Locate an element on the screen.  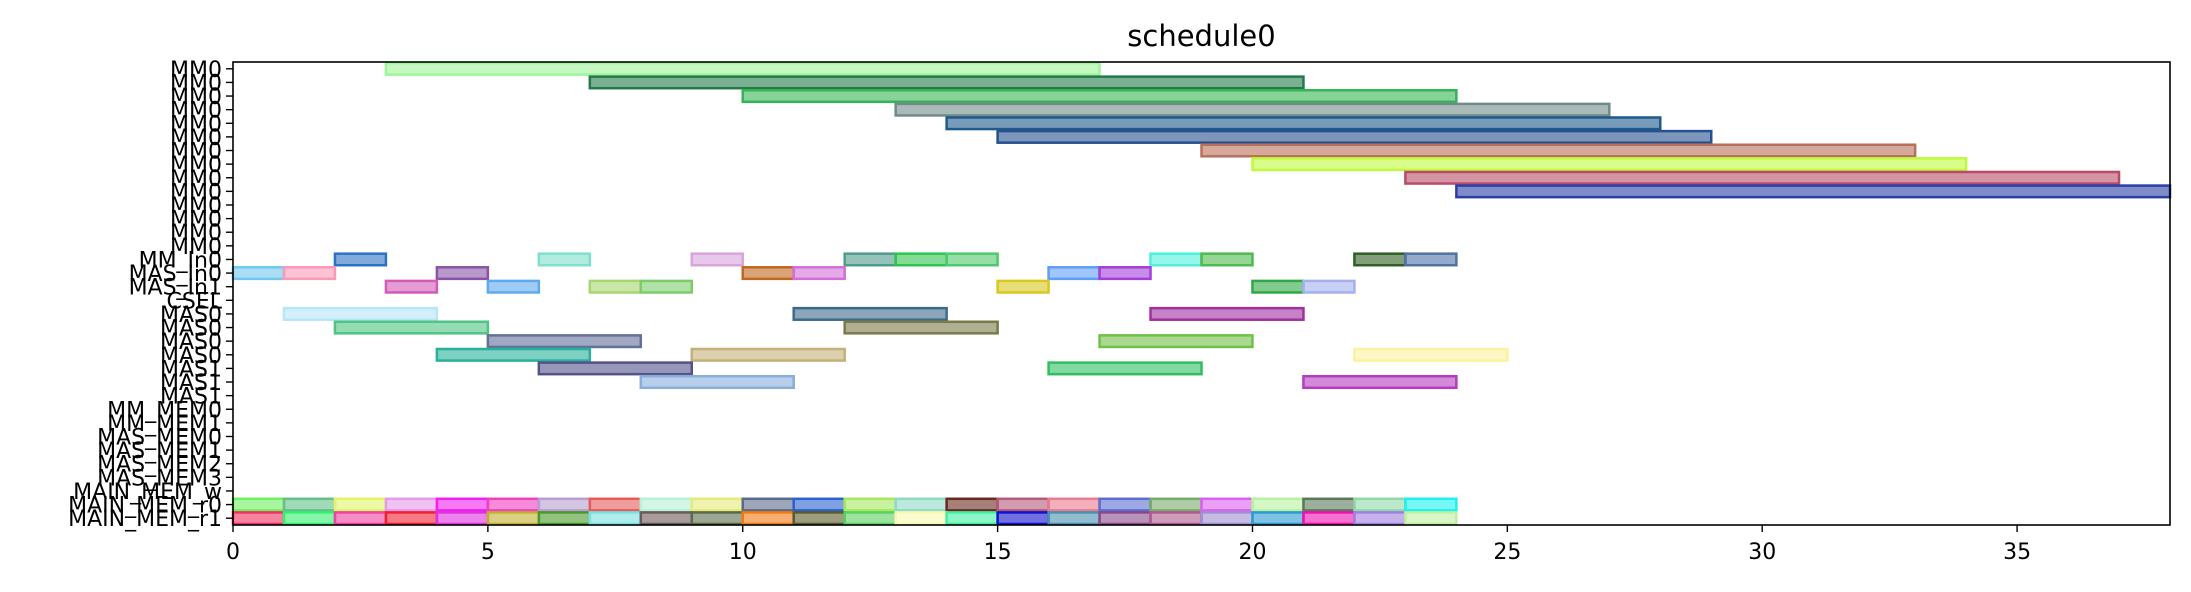
x-axis-ticks: 0 5 10 15 20 25 30 35 is located at coordinates (1128, 545).